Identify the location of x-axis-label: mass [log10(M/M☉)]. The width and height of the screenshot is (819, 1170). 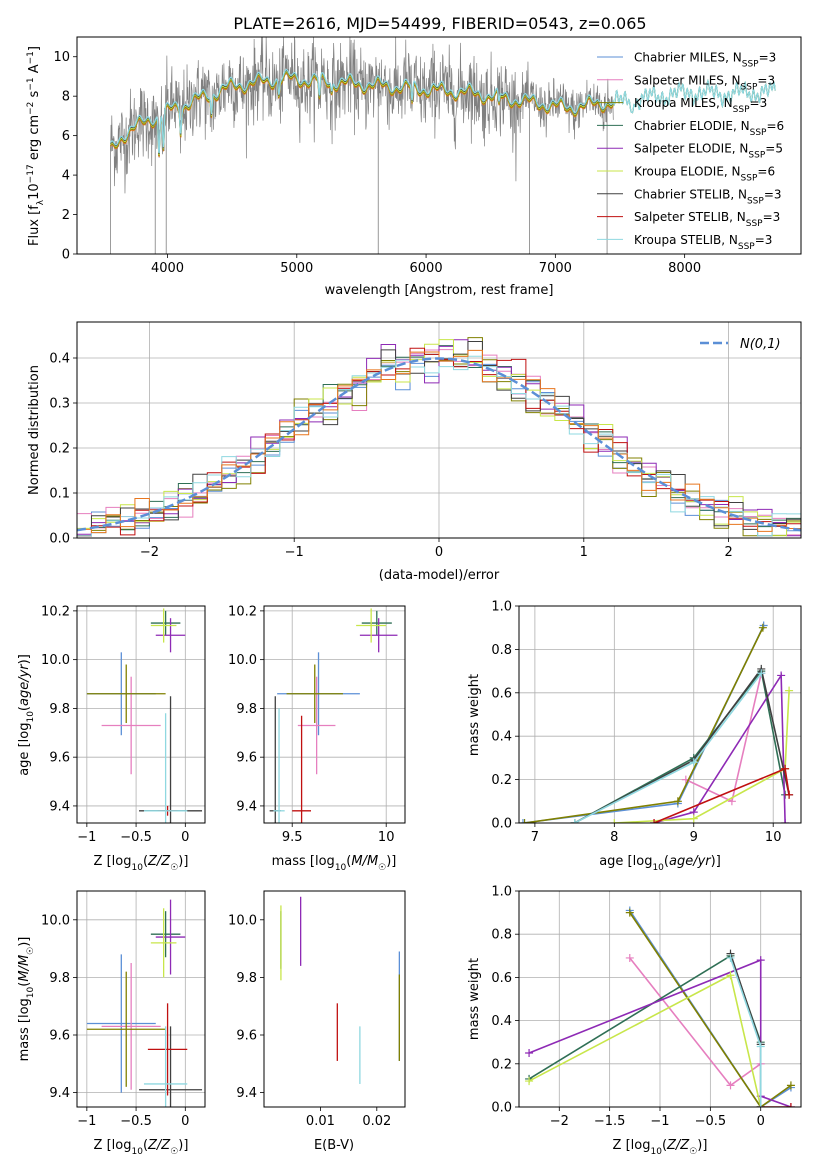
(334, 863).